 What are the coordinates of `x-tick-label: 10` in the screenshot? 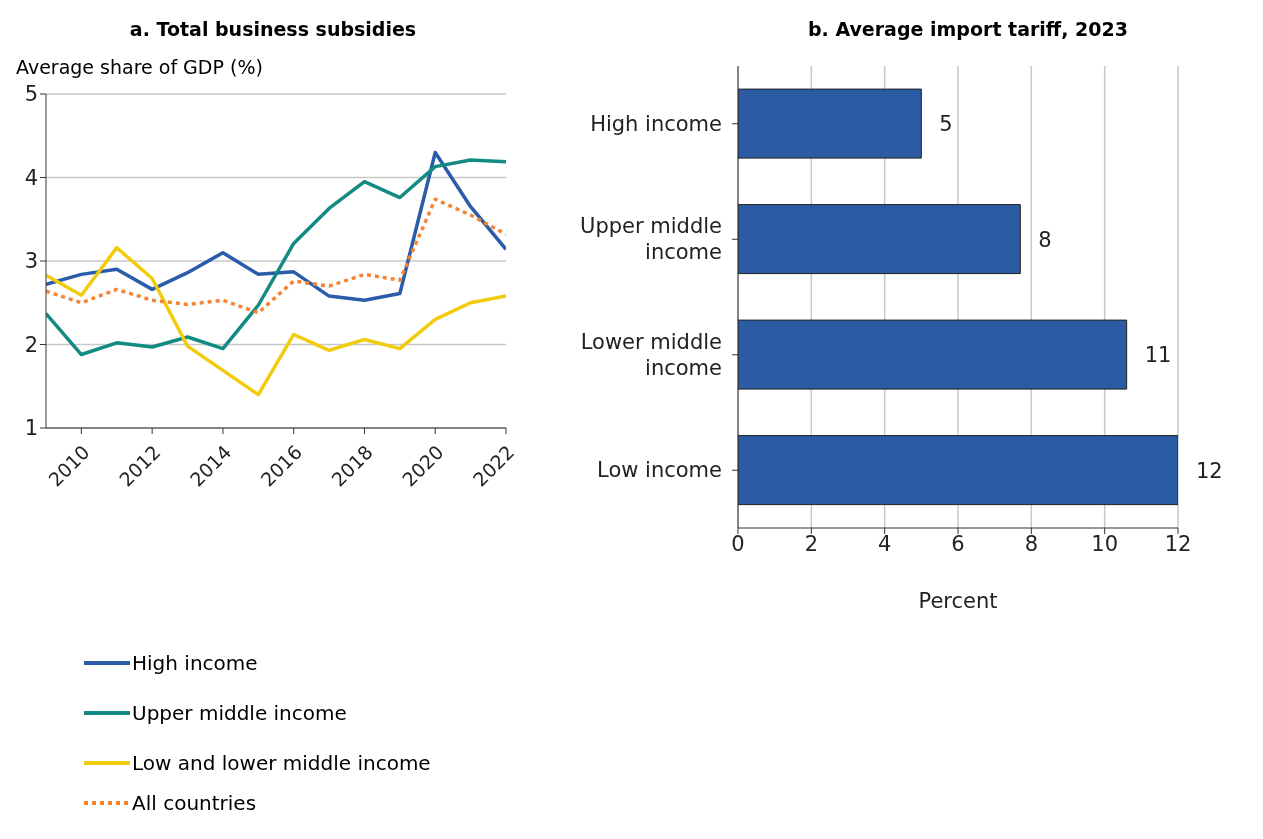 It's located at (1105, 543).